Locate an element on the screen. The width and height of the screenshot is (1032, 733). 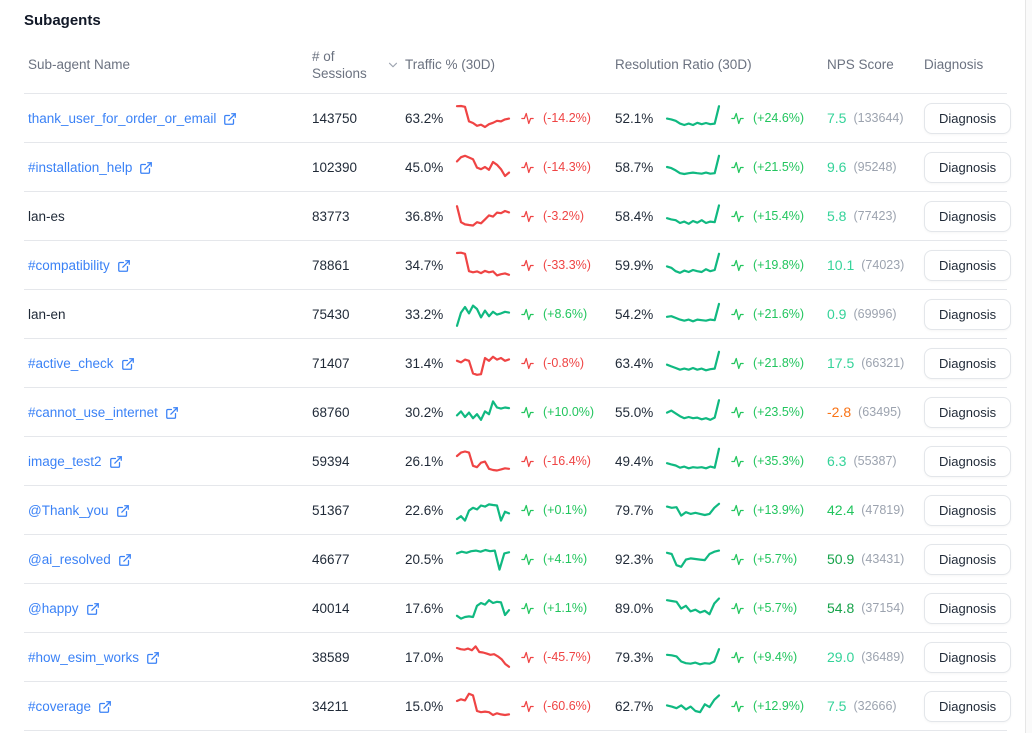
nps-score: 54.8 is located at coordinates (841, 608).